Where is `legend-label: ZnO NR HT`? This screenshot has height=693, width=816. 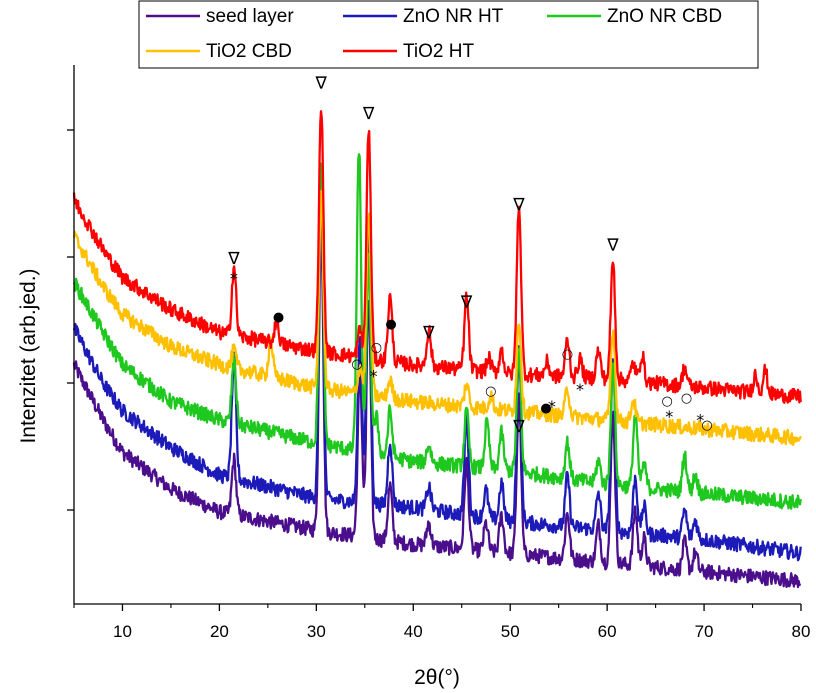
legend-label: ZnO NR HT is located at coordinates (453, 16).